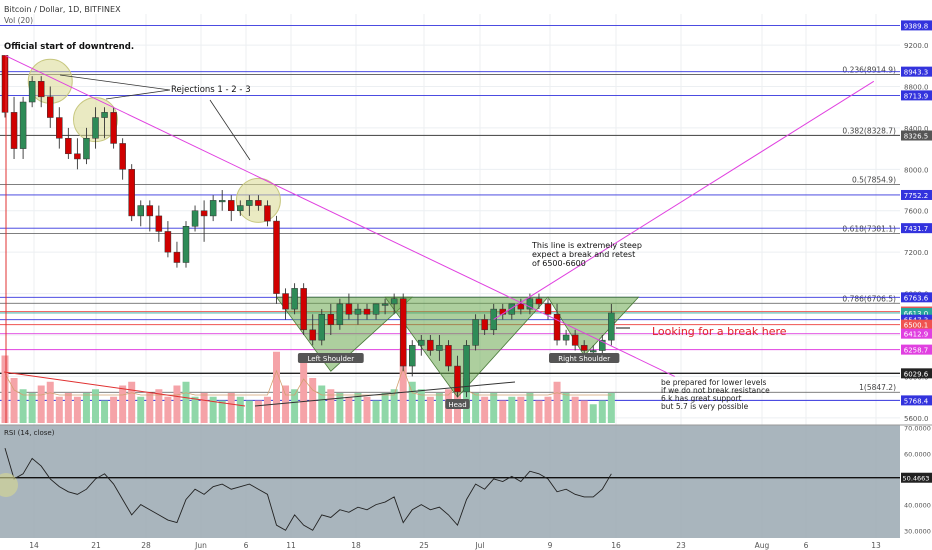 This screenshot has width=932, height=550. What do you see at coordinates (916, 73) in the screenshot?
I see `price-badge-label: 8943.3` at bounding box center [916, 73].